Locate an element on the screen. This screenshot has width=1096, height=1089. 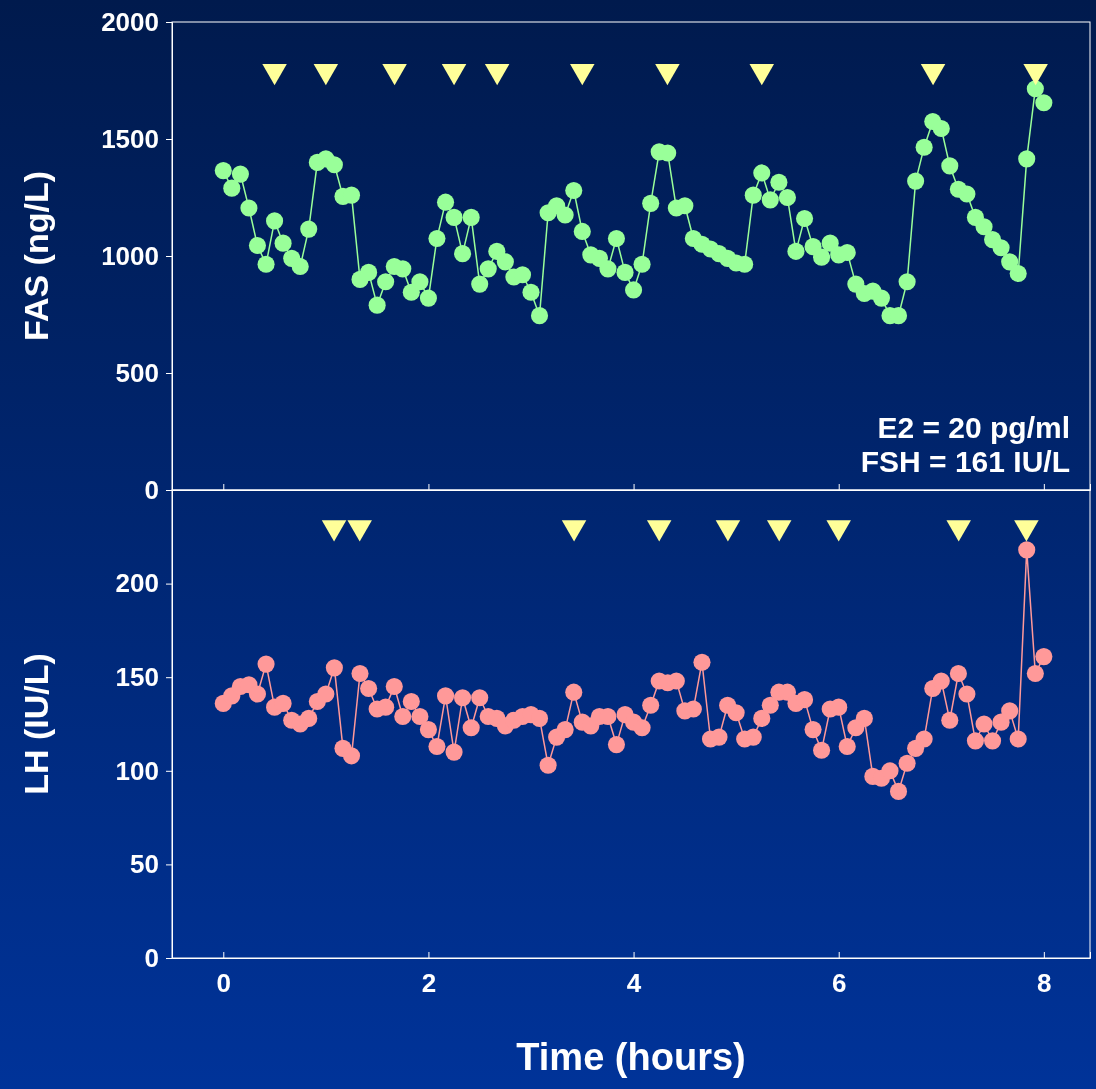
y-tick-label: 100 is located at coordinates (137, 770).